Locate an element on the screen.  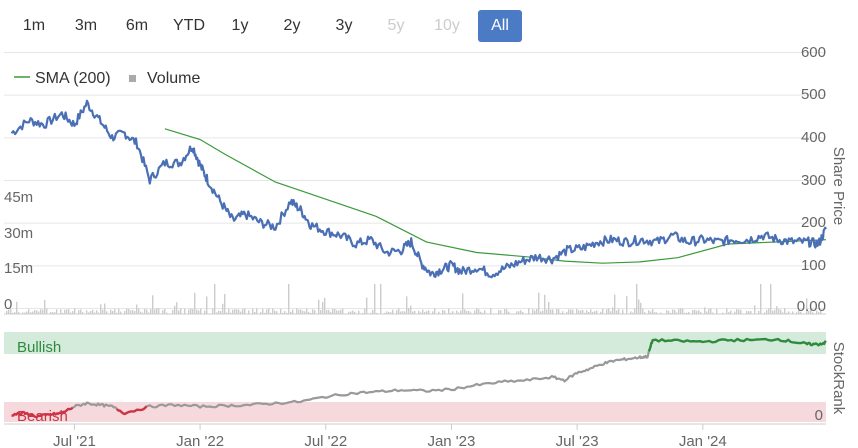
volume-tick-45m: 45m is located at coordinates (18, 197).